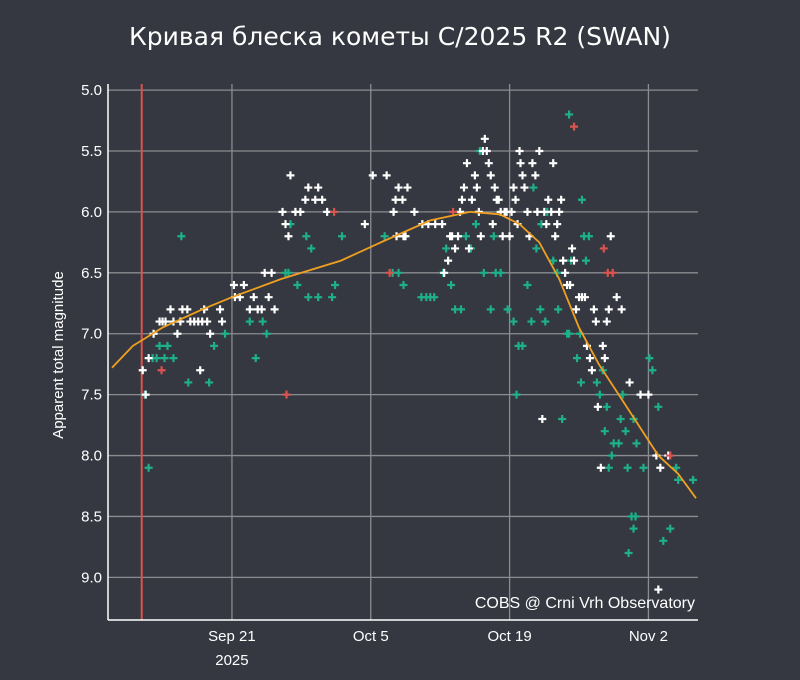 This screenshot has width=800, height=680. Describe the element at coordinates (91, 577) in the screenshot. I see `y-tick-label-8: 9.0` at that location.